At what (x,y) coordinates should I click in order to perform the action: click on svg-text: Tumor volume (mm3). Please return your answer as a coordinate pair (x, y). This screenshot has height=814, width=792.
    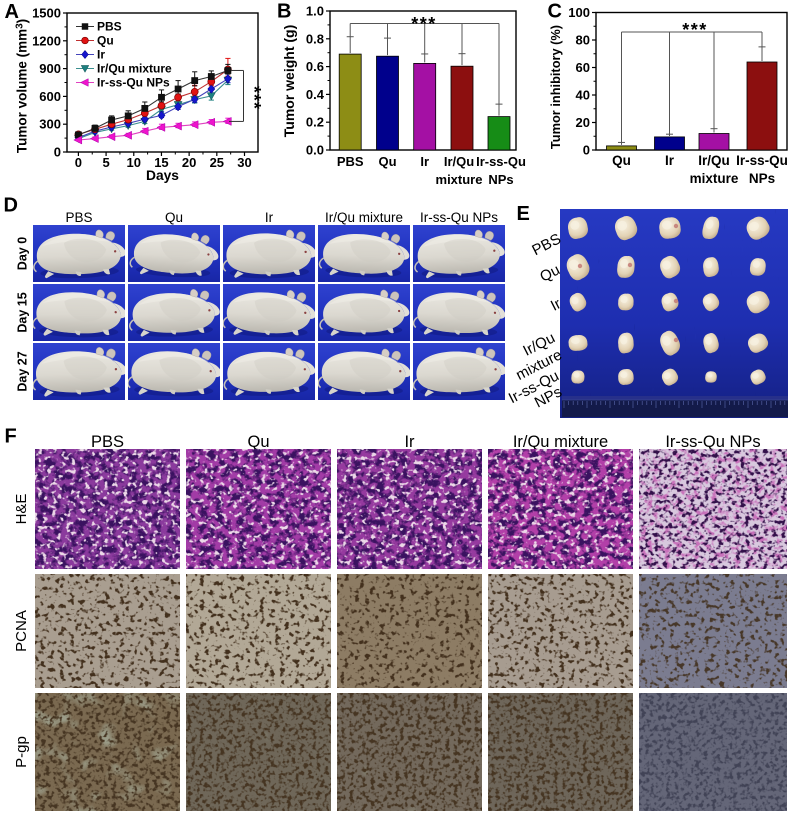
    Looking at the image, I should click on (22, 86).